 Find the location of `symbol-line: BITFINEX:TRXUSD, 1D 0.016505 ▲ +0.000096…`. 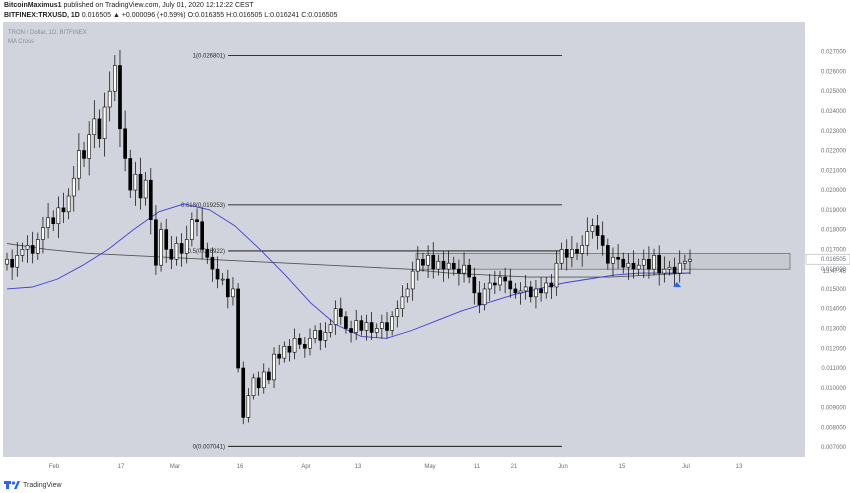

symbol-line: BITFINEX:TRXUSD, 1D 0.016505 ▲ +0.000096… is located at coordinates (170, 15).